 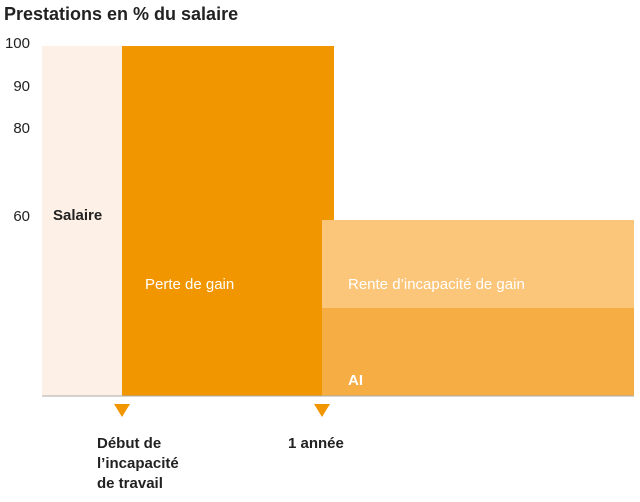 I want to click on region-label: Perte de gain, so click(x=189, y=284).